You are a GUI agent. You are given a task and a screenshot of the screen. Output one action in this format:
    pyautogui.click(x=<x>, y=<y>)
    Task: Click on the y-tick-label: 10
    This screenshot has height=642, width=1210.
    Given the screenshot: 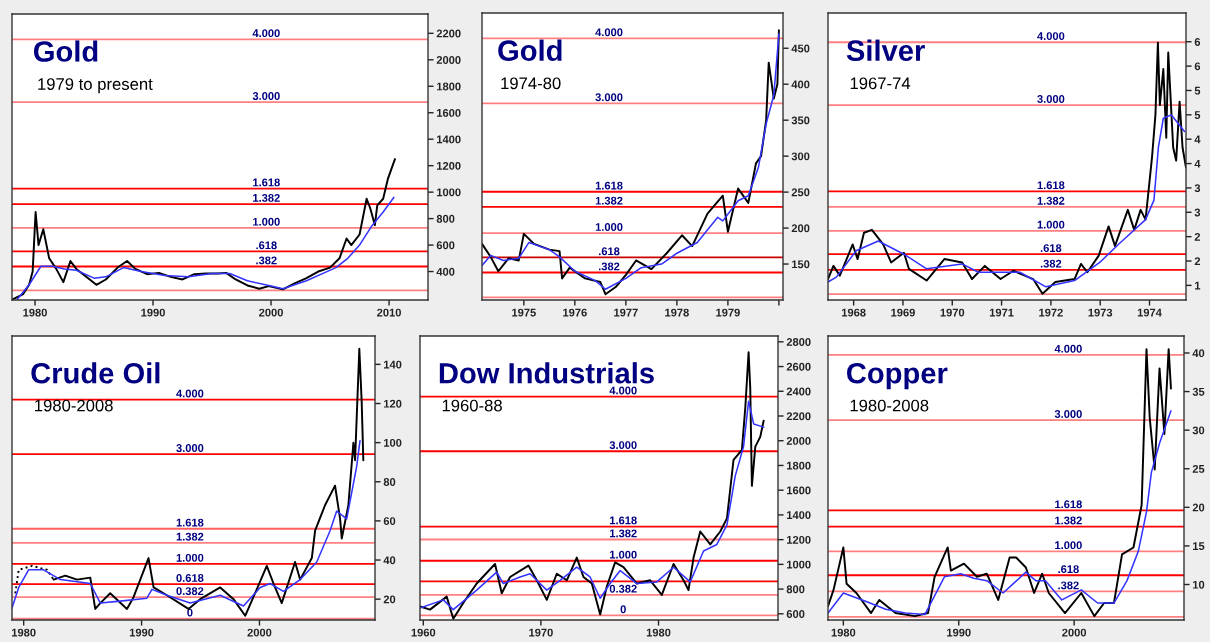 What is the action you would take?
    pyautogui.click(x=1199, y=584)
    